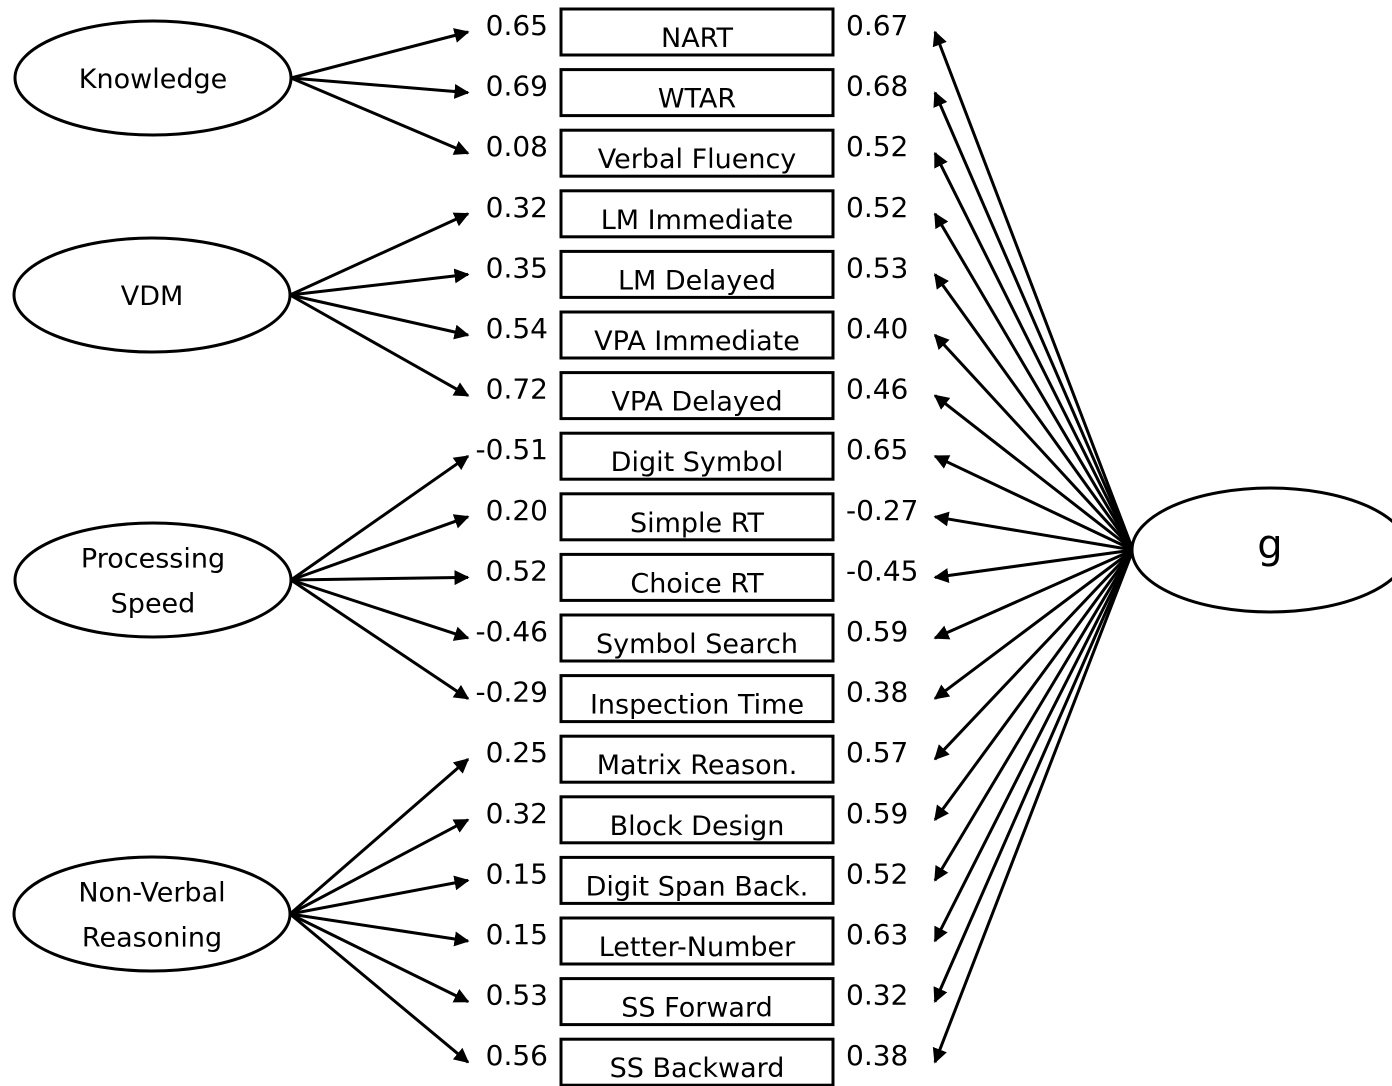 This screenshot has width=1392, height=1086. Describe the element at coordinates (512, 631) in the screenshot. I see `specific-loading-symbol-search: -0.46` at that location.